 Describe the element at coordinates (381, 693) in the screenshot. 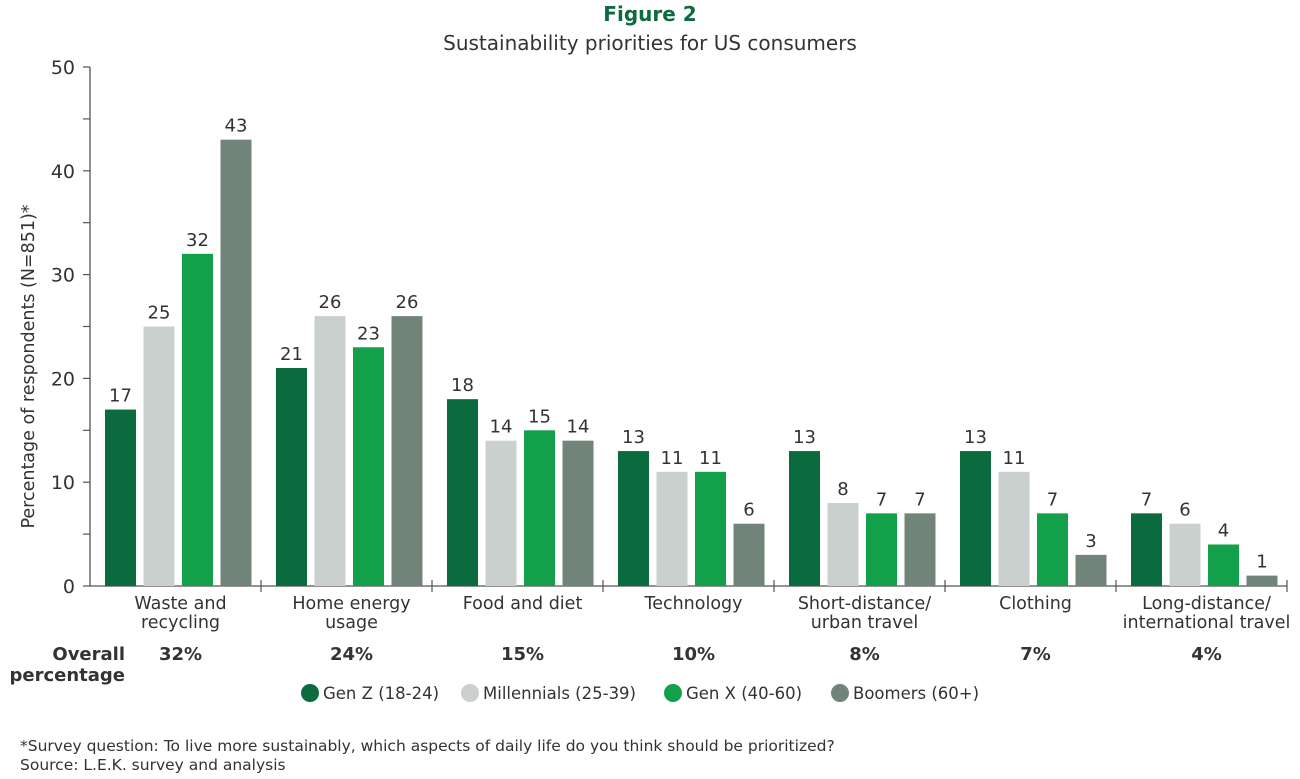

I see `legend-label: Gen Z (18-24)` at that location.